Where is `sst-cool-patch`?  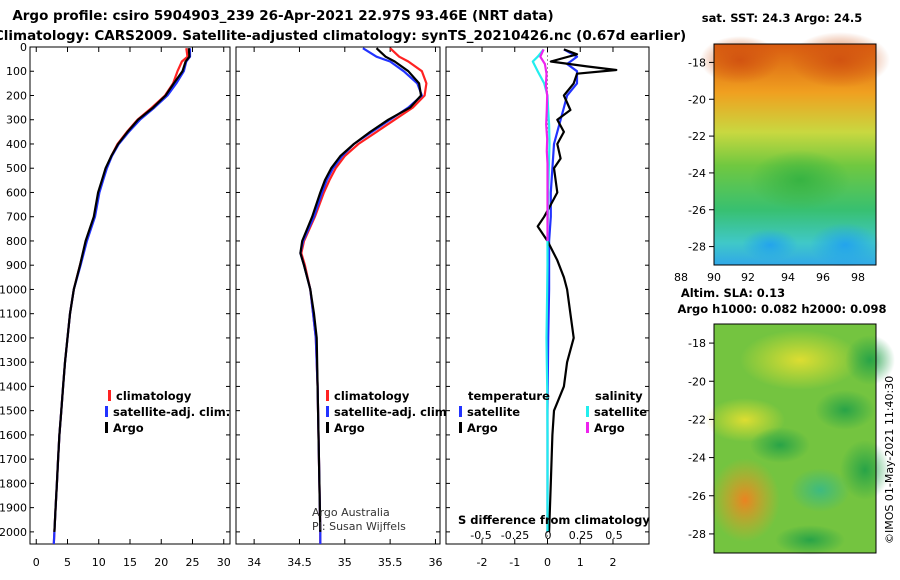
sst-cool-patch is located at coordinates (770, 245).